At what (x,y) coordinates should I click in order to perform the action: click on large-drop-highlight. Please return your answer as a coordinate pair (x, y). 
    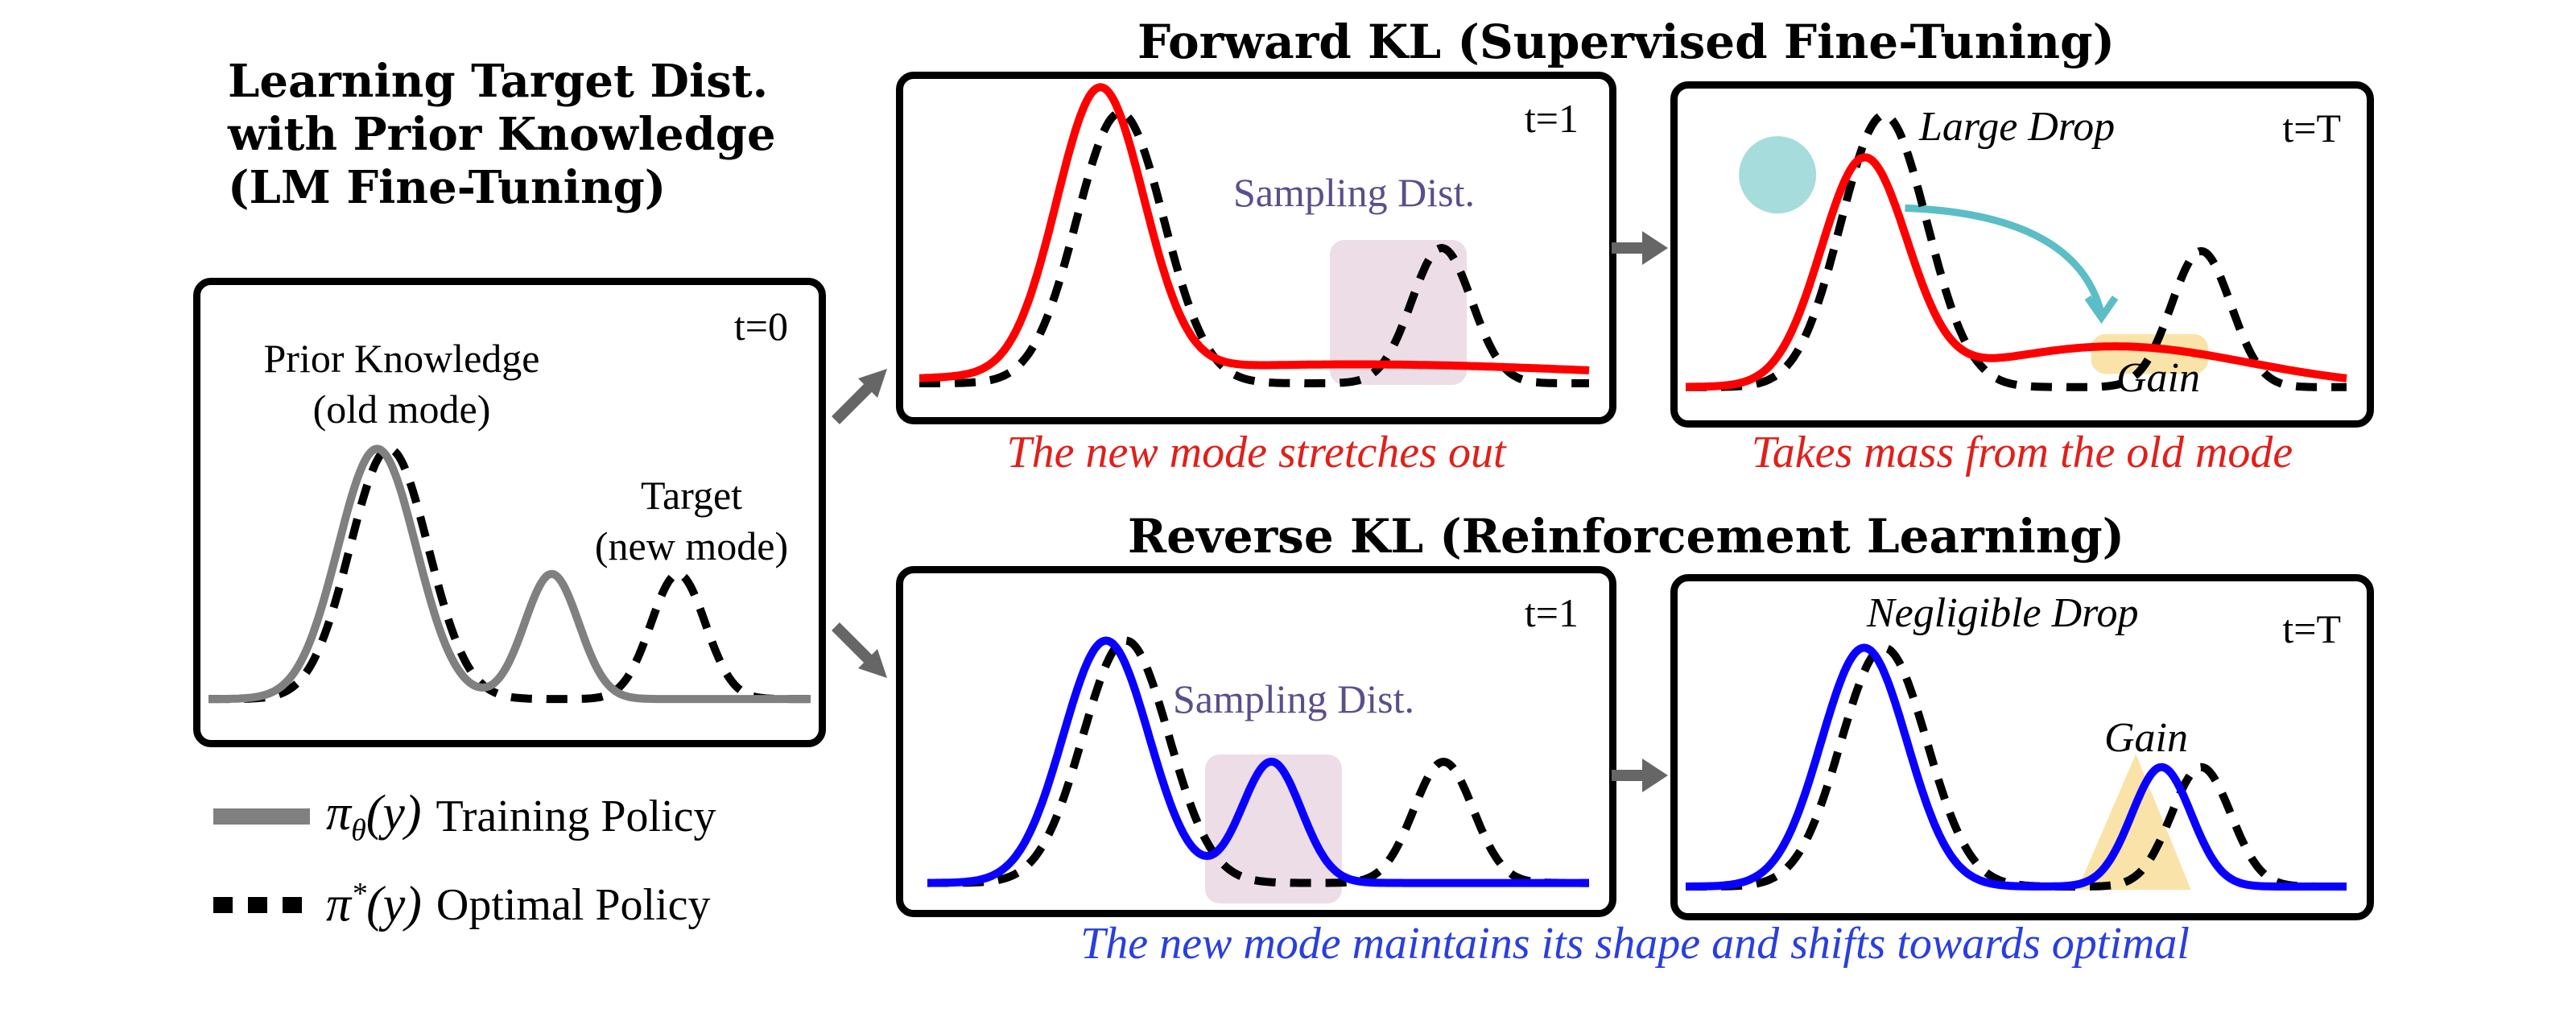
    Looking at the image, I should click on (1778, 175).